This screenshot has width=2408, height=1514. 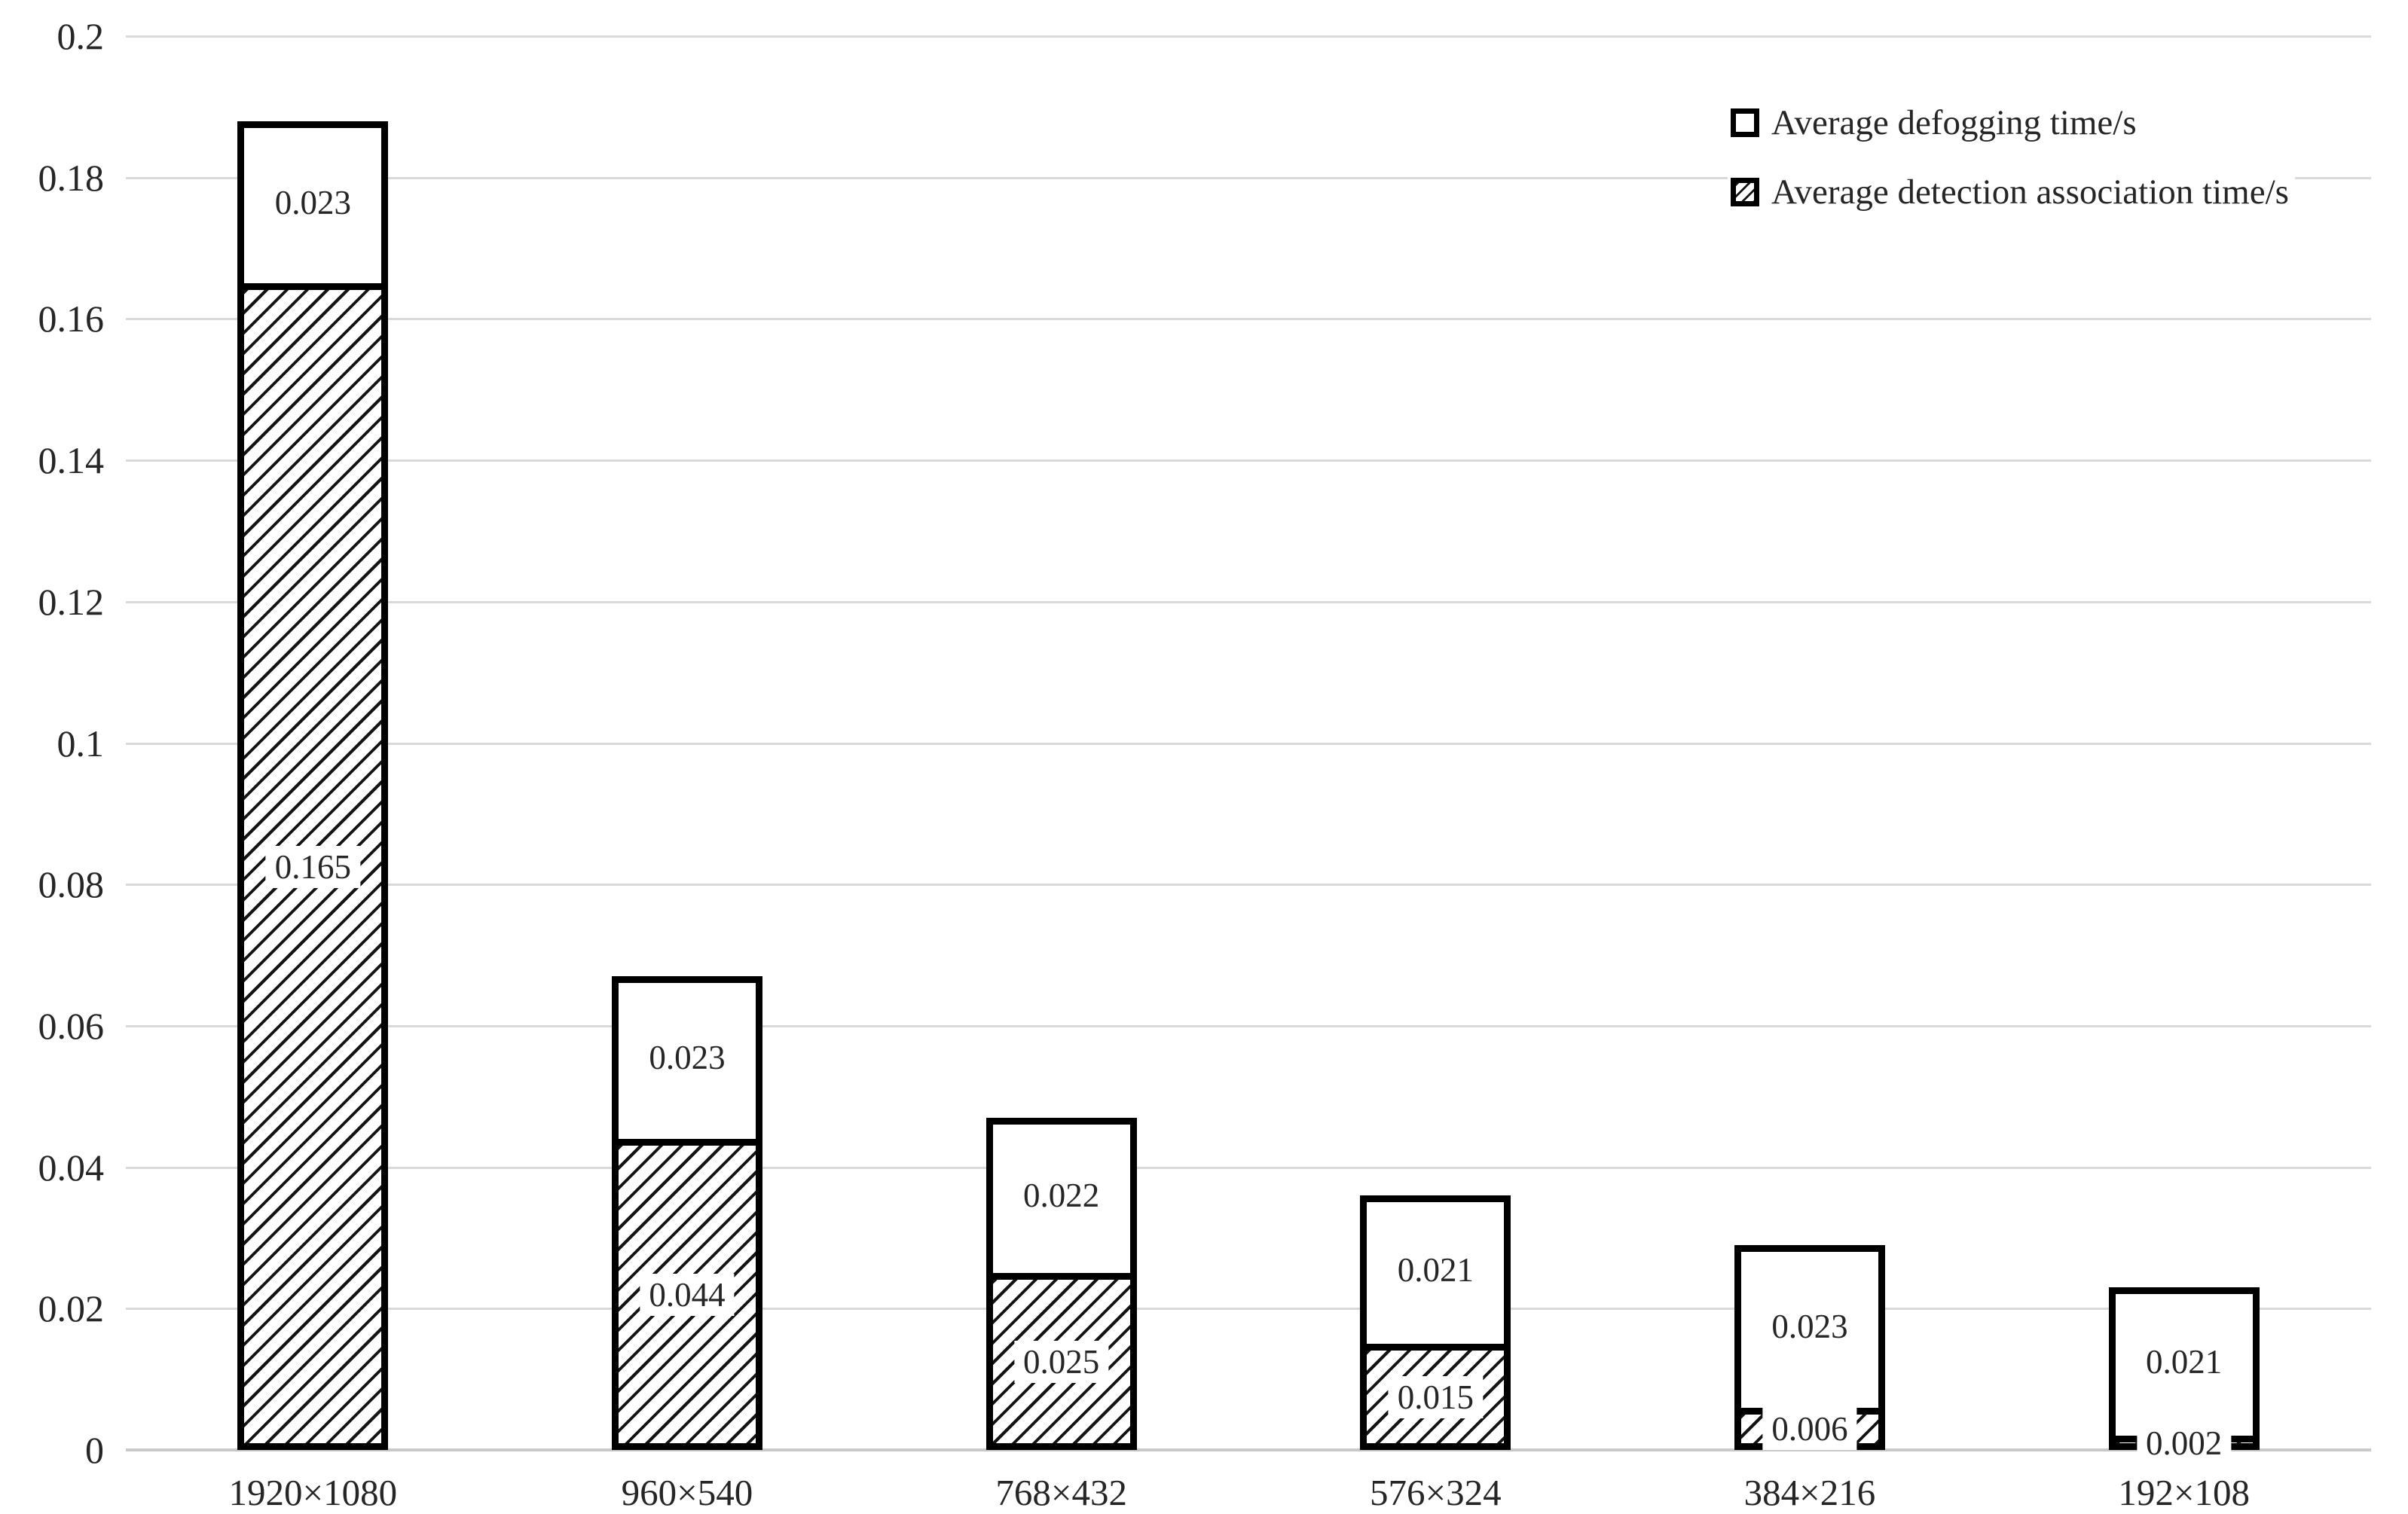 I want to click on data-label-detection-association: 0.044, so click(x=687, y=1294).